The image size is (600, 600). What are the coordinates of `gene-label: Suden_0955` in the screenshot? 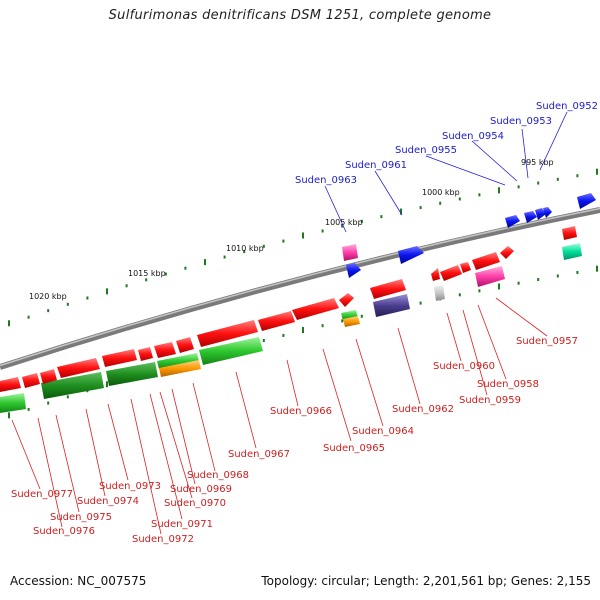 It's located at (426, 150).